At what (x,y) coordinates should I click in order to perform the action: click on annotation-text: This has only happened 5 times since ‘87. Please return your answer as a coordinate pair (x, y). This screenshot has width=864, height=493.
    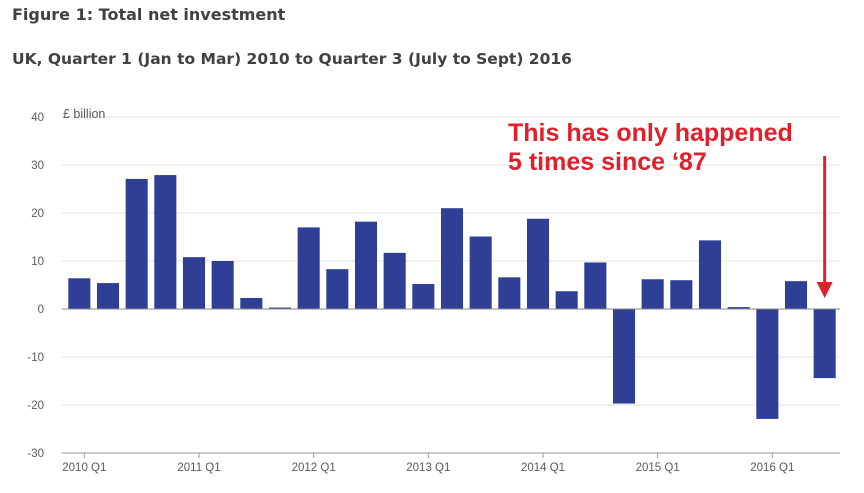
    Looking at the image, I should click on (650, 148).